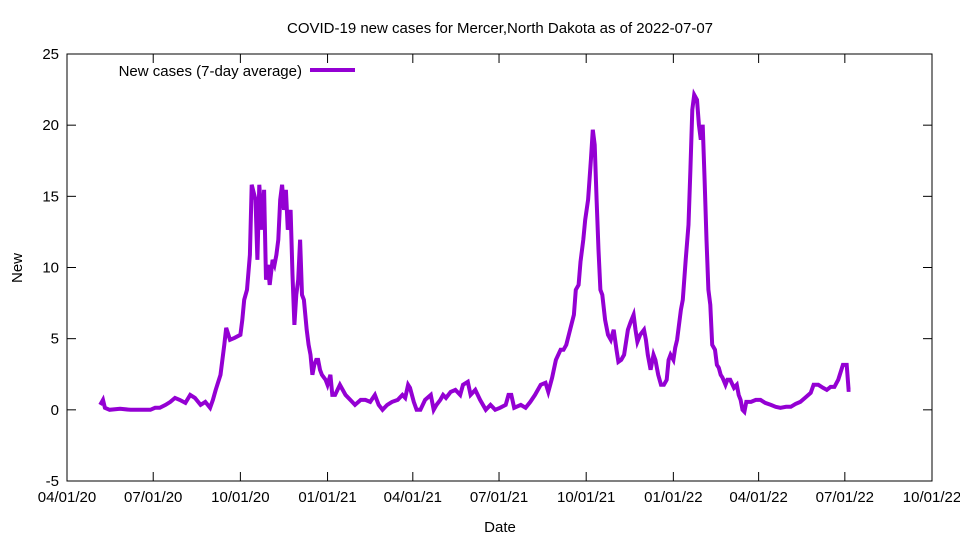 Image resolution: width=960 pixels, height=545 pixels. I want to click on x-tick-label: 04/01/21, so click(413, 497).